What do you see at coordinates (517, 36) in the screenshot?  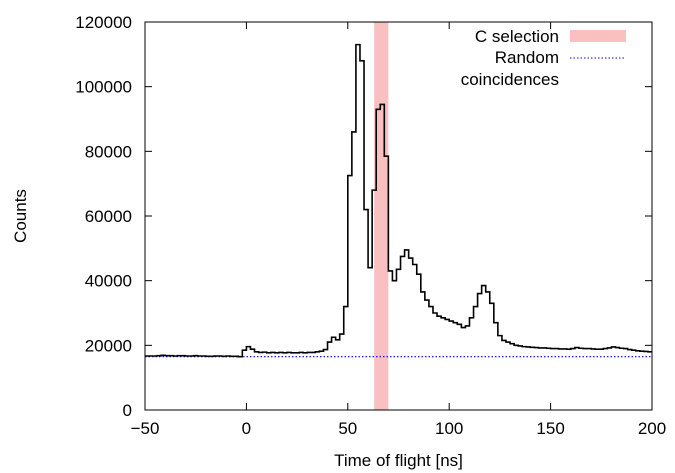 I see `legend-label-c-selection: C selection` at bounding box center [517, 36].